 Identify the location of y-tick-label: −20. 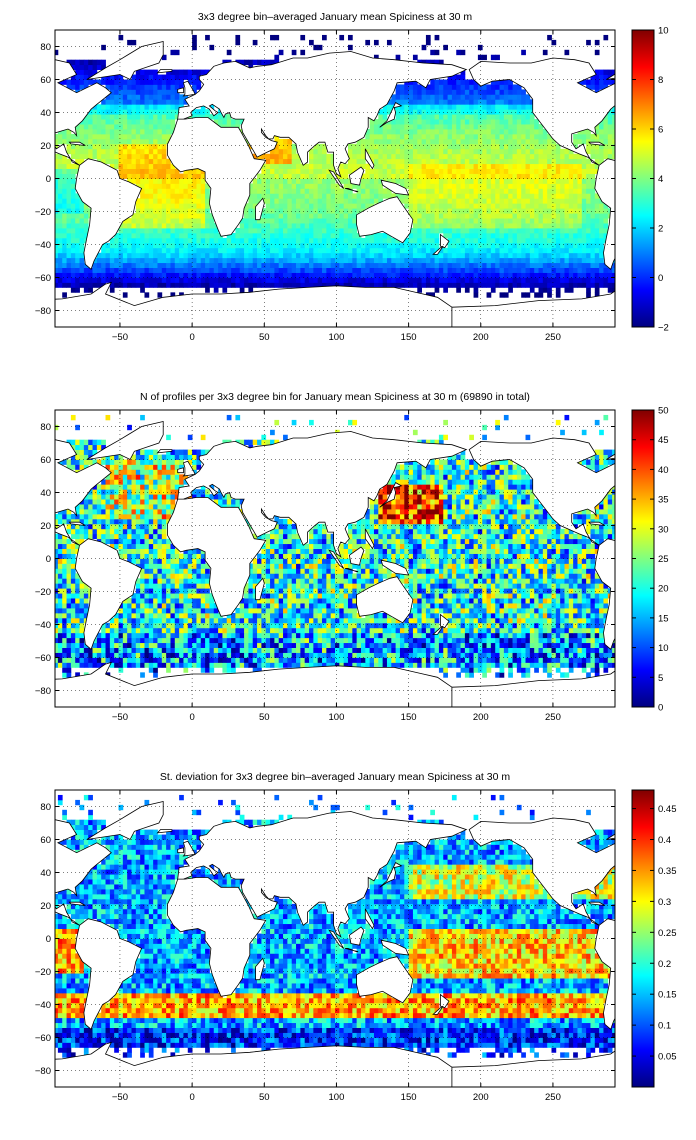
(43, 212).